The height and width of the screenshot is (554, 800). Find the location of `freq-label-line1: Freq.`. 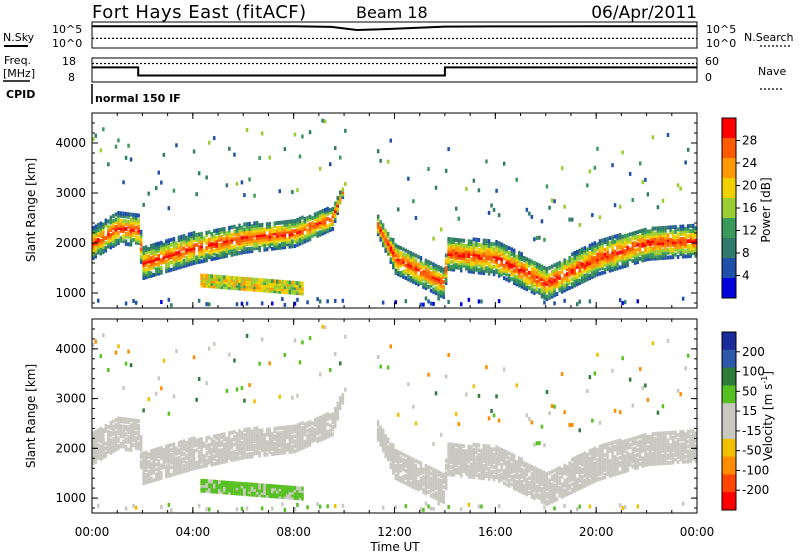

freq-label-line1: Freq. is located at coordinates (17, 60).